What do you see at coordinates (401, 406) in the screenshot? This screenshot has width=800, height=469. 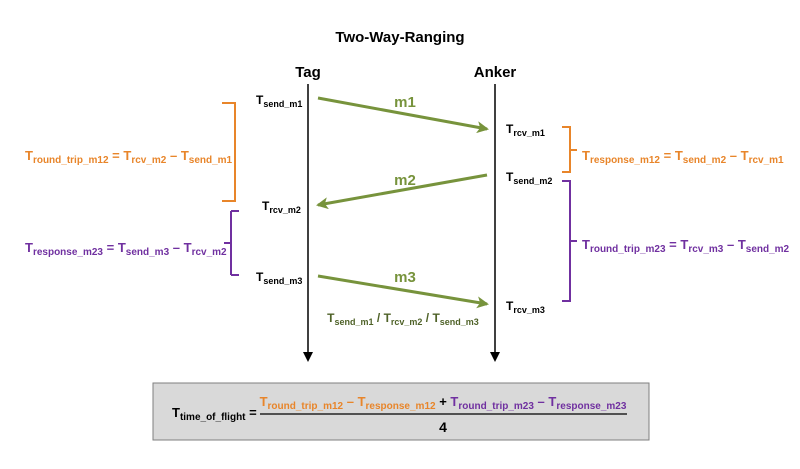 I see `formula-sub: response_m12` at bounding box center [401, 406].